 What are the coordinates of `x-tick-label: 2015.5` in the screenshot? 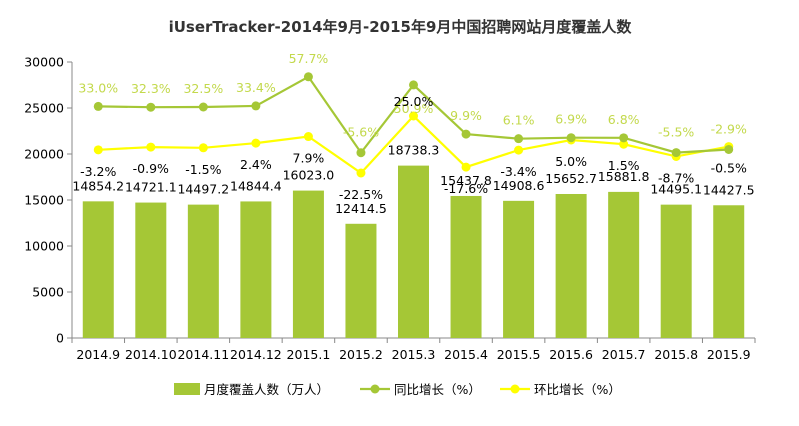 It's located at (519, 354).